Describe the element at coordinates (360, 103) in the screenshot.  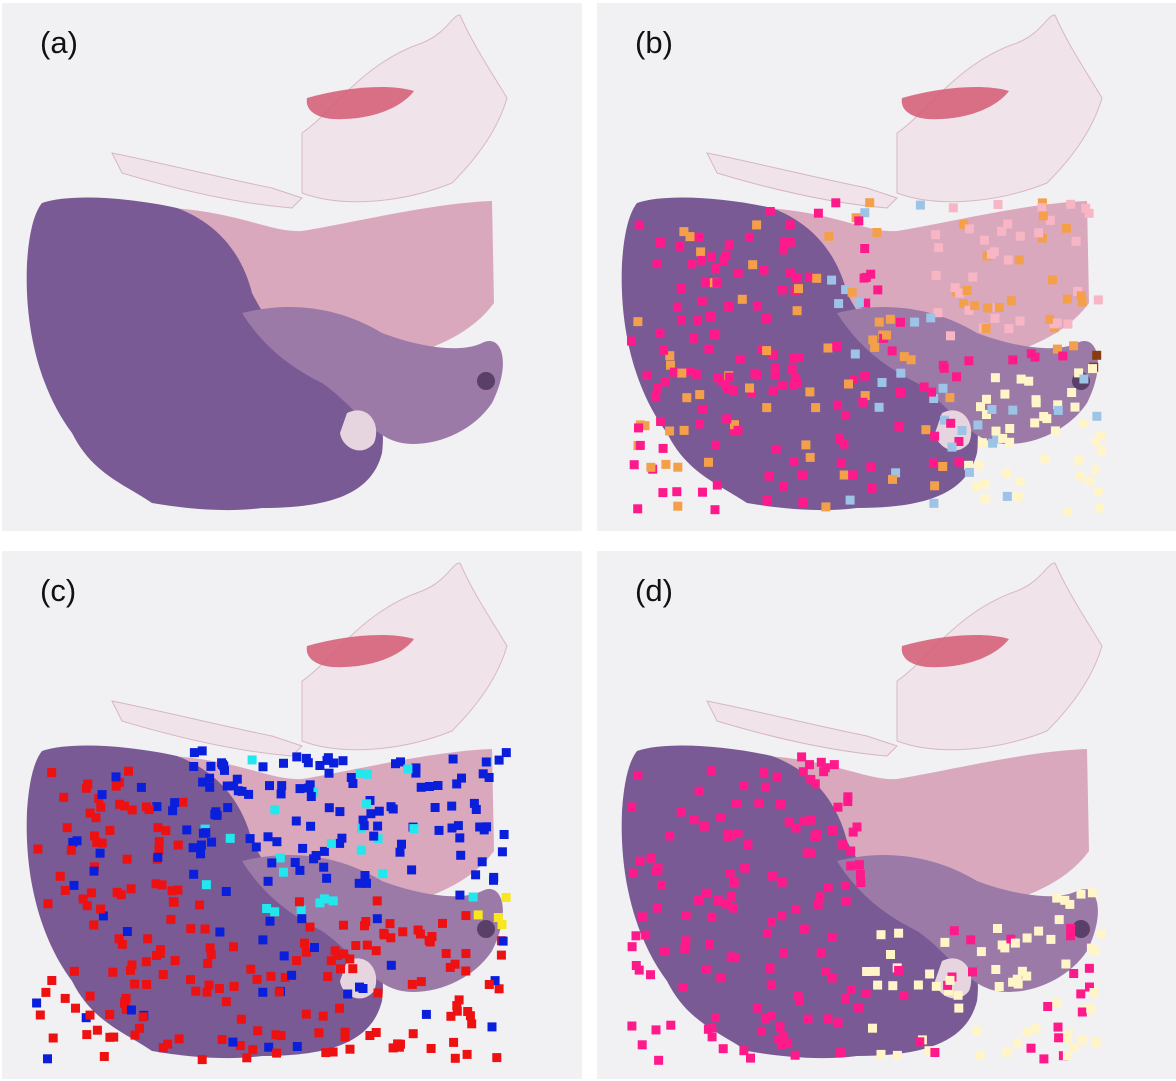
I see `blood-clot` at that location.